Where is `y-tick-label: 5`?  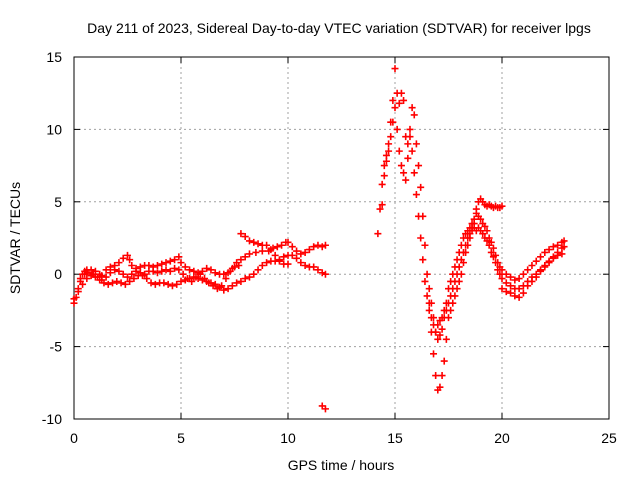 y-tick-label: 5 is located at coordinates (58, 202).